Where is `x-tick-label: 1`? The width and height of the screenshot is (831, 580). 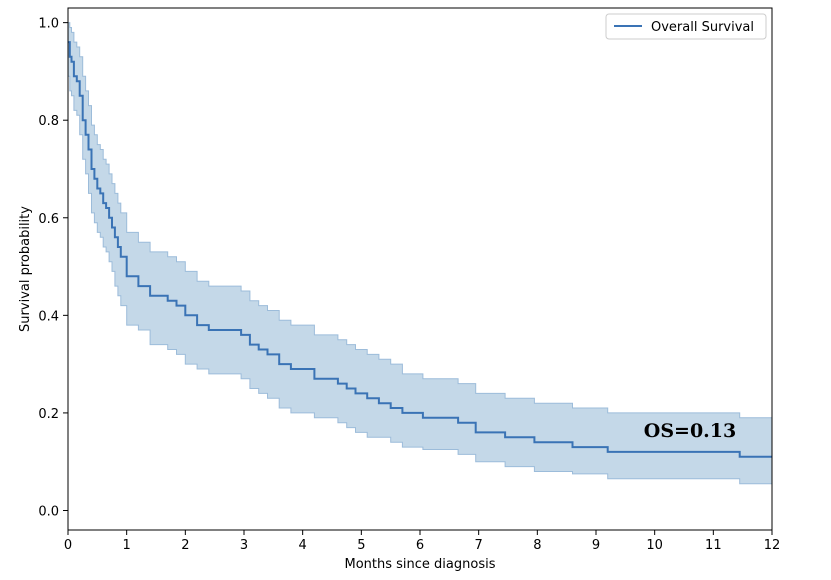 x-tick-label: 1 is located at coordinates (127, 545).